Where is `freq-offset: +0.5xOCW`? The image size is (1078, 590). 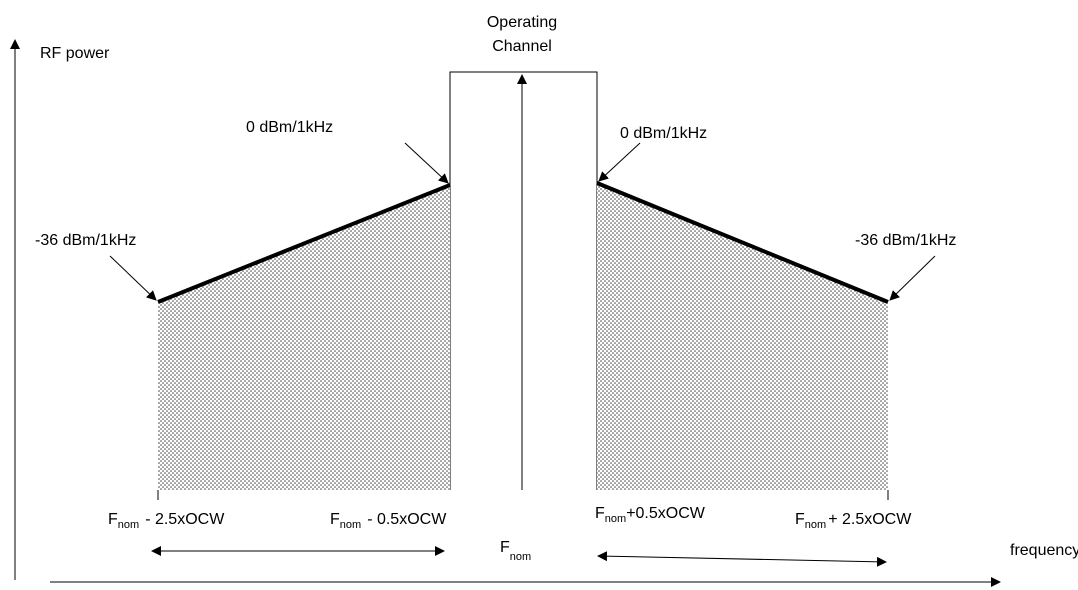
freq-offset: +0.5xOCW is located at coordinates (666, 513).